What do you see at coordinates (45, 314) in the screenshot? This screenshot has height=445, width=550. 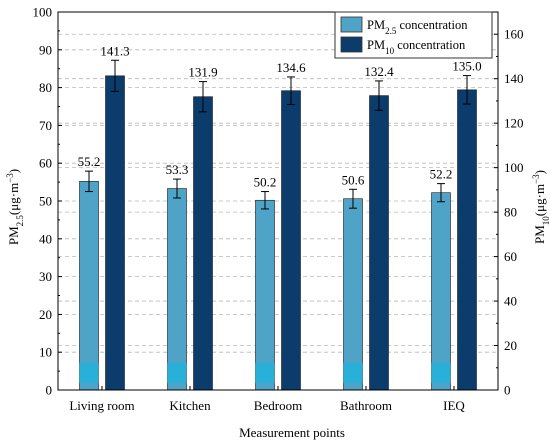 I see `y-left-tick-label: 20` at bounding box center [45, 314].